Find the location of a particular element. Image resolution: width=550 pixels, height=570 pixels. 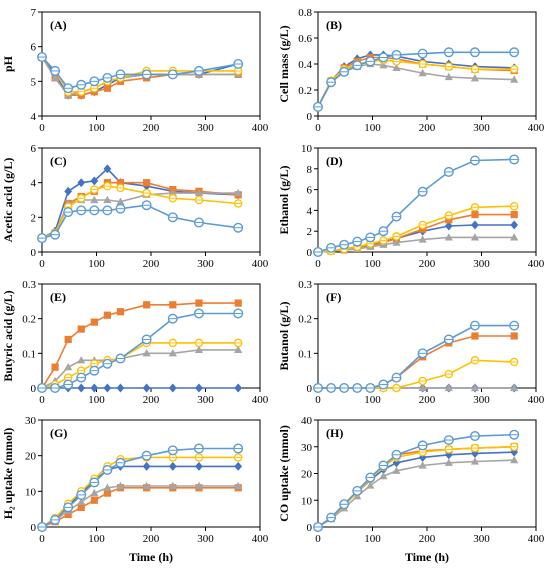

y-tick-label: 40 is located at coordinates (307, 421).